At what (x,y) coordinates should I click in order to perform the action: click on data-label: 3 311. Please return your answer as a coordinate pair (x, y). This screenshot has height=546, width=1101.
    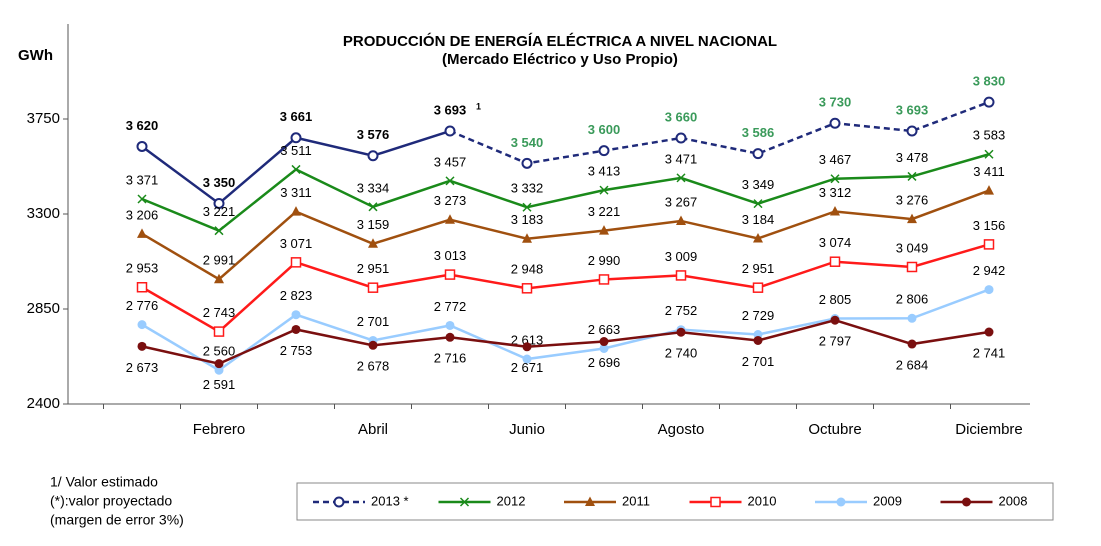
    Looking at the image, I should click on (296, 192).